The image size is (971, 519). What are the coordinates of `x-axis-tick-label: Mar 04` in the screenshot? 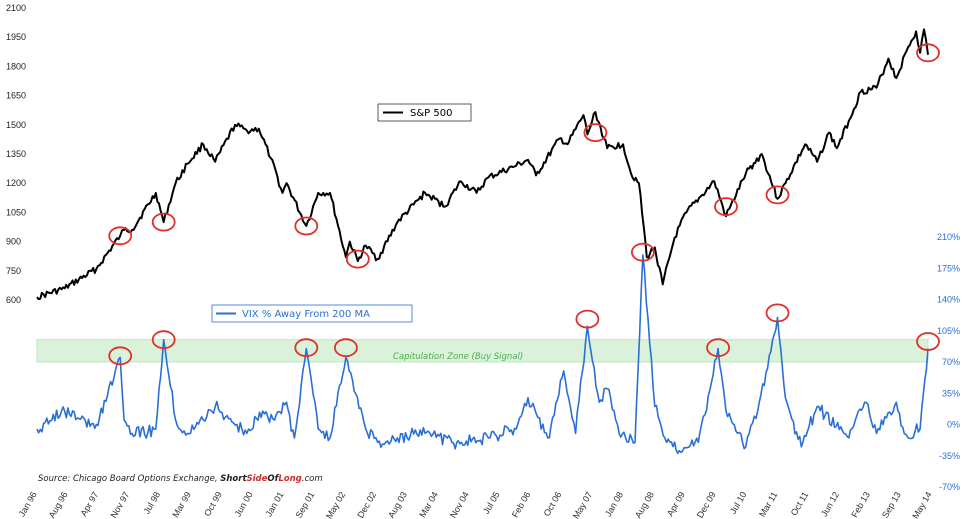 It's located at (428, 504).